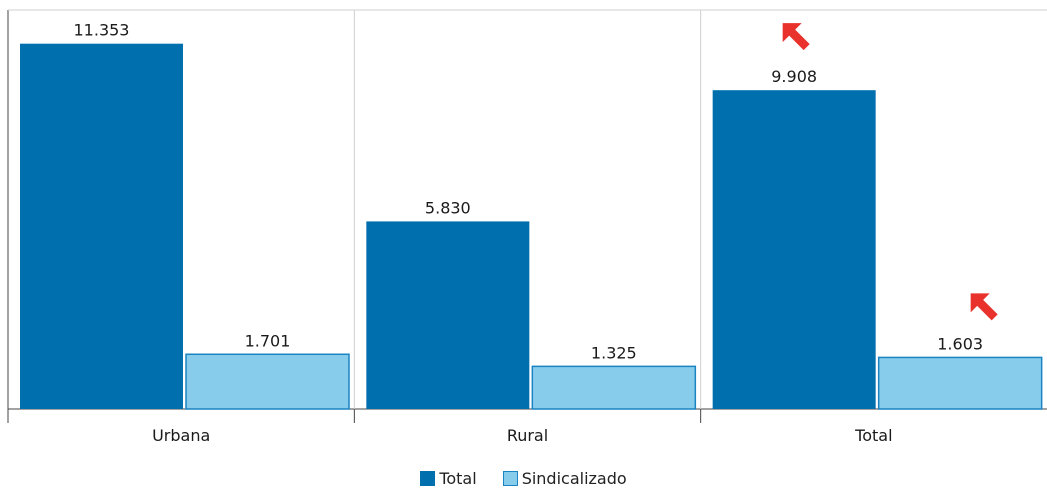  I want to click on category-labels: Urbana Rural Total, so click(522, 435).